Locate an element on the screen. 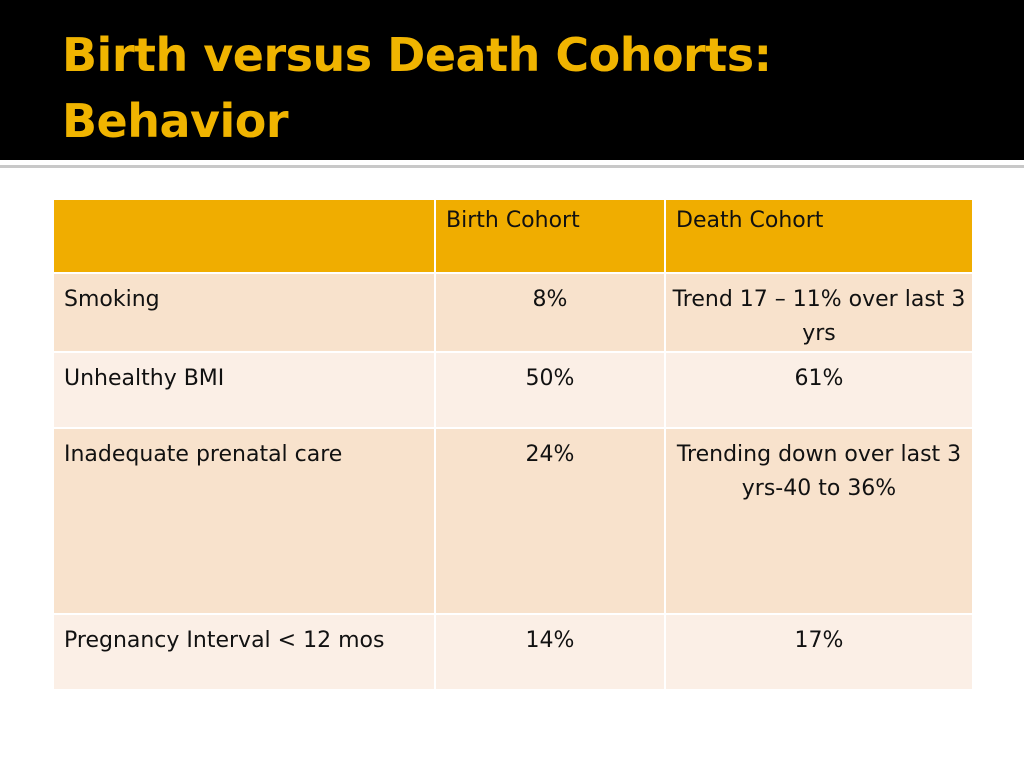  cell-birth-prenatal-care: 24% is located at coordinates (550, 521).